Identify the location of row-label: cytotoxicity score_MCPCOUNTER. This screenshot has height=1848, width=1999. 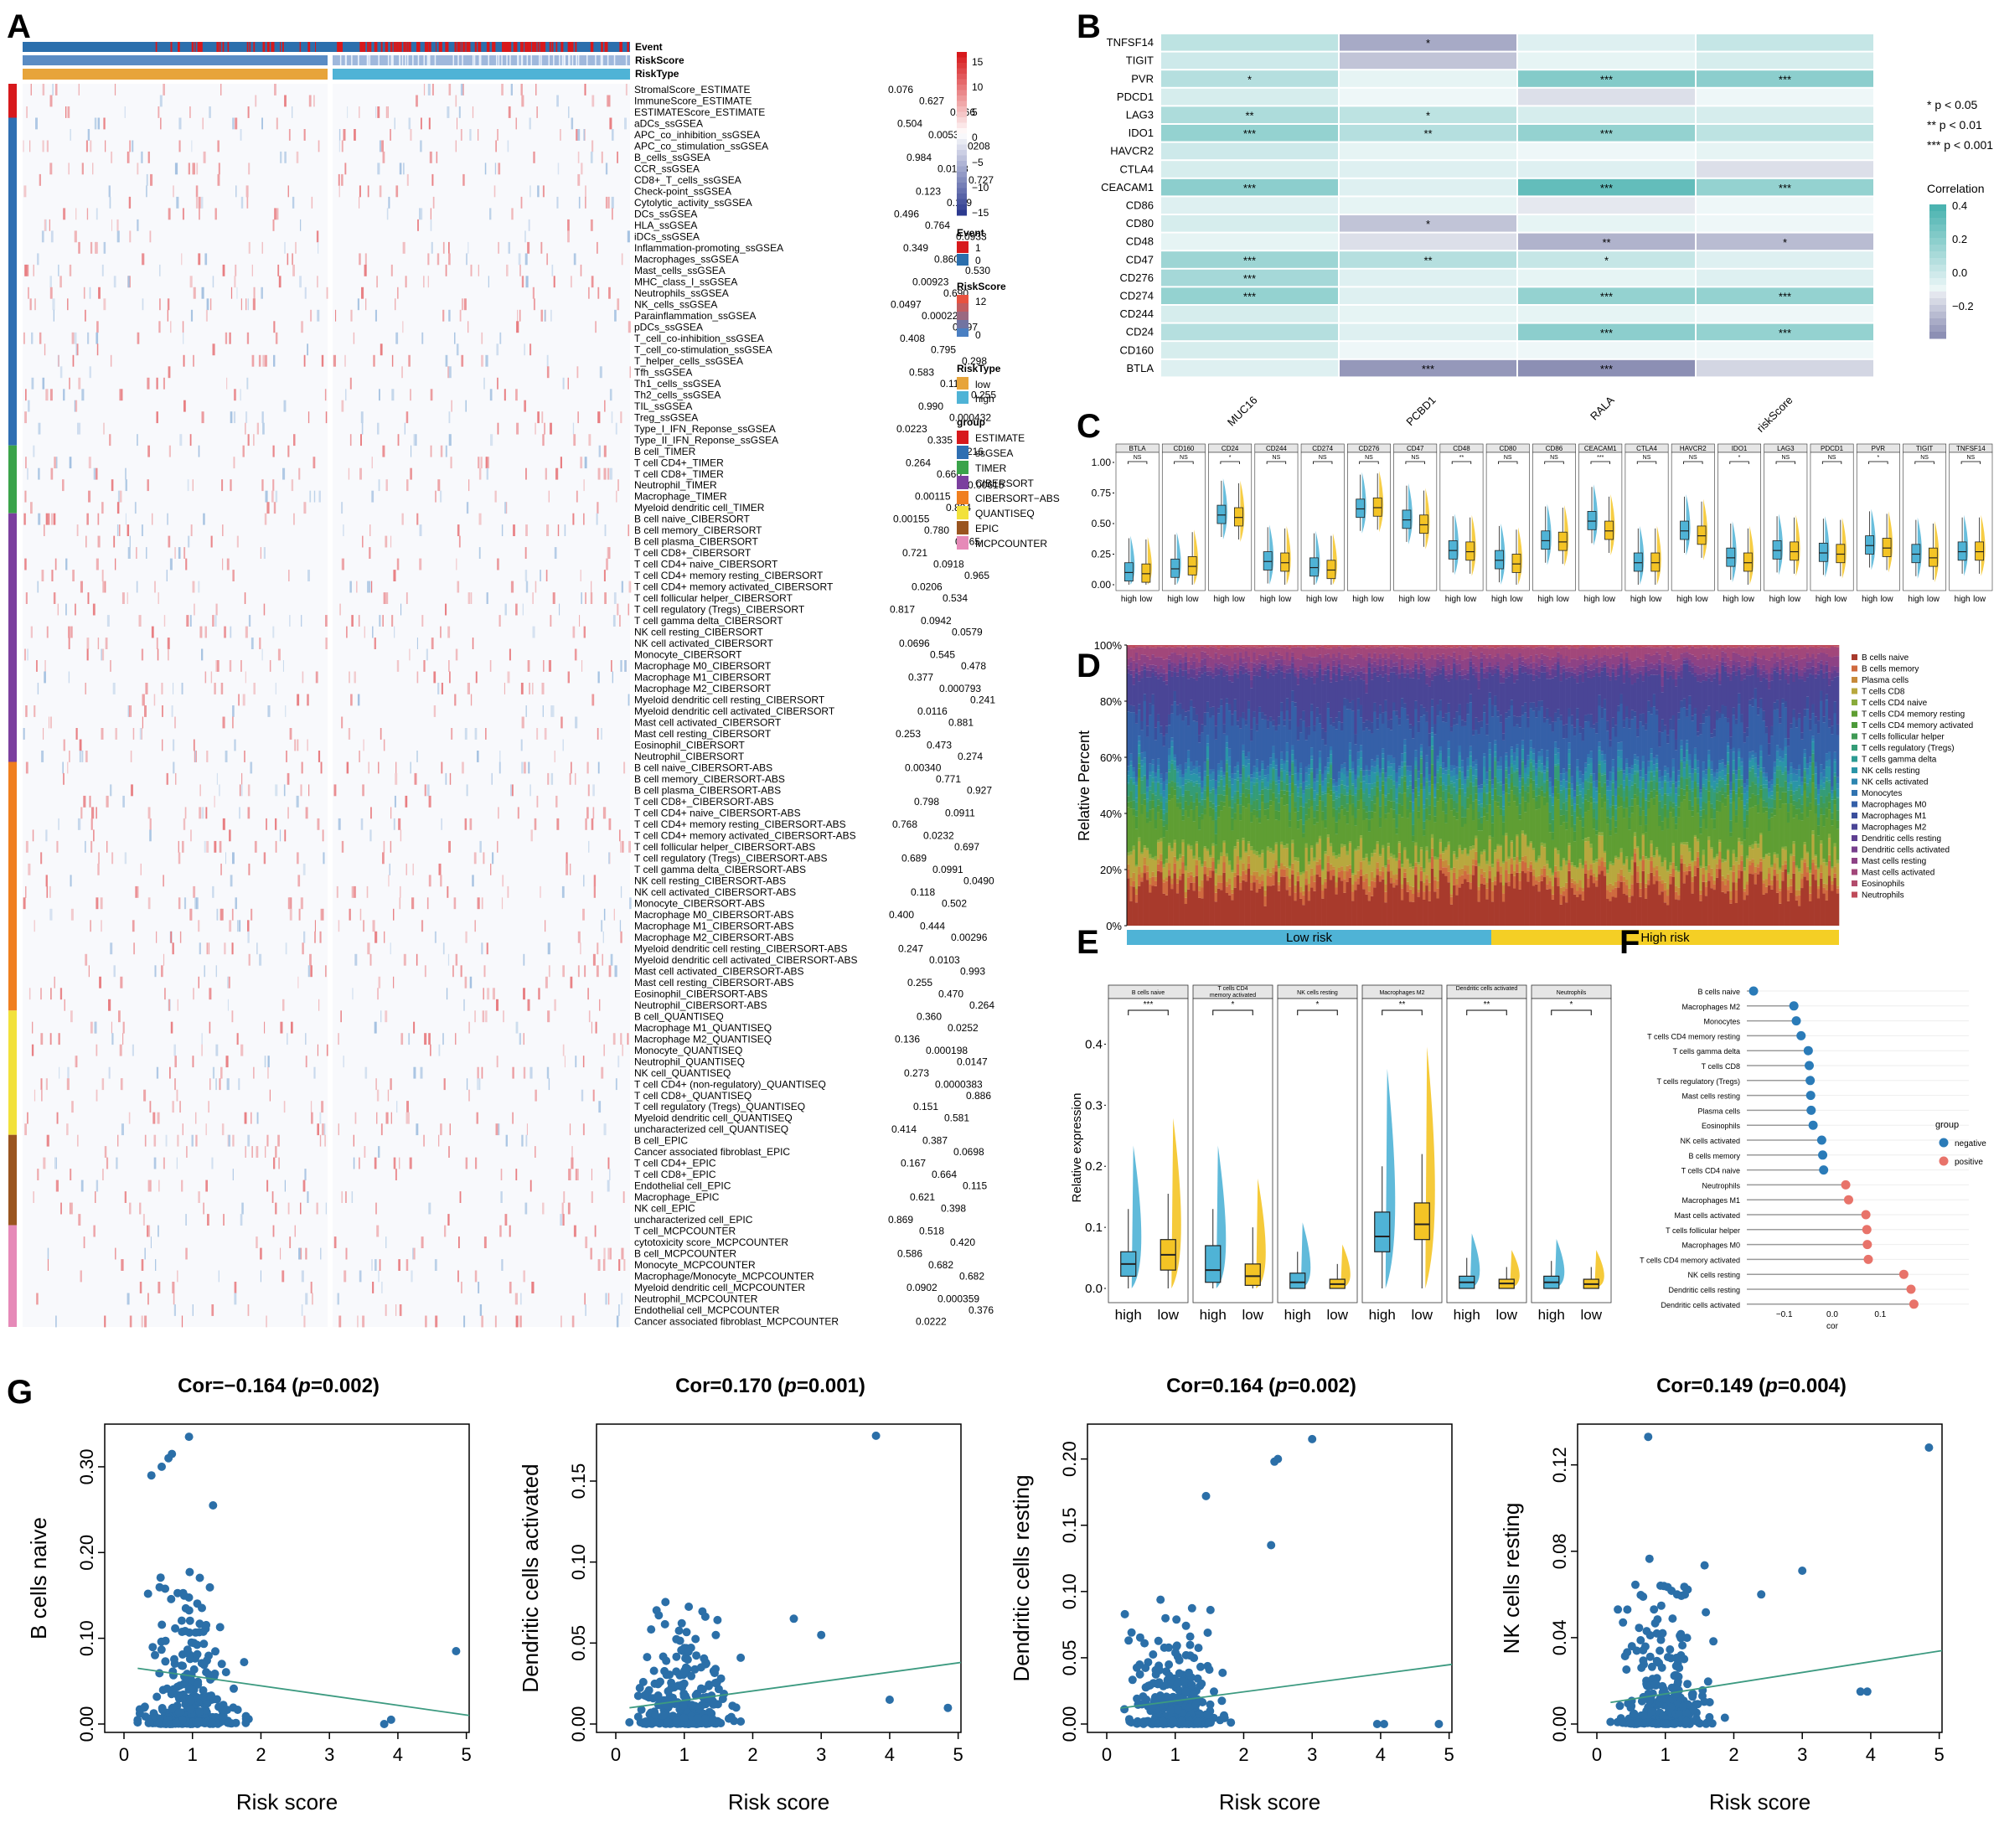
(711, 1242).